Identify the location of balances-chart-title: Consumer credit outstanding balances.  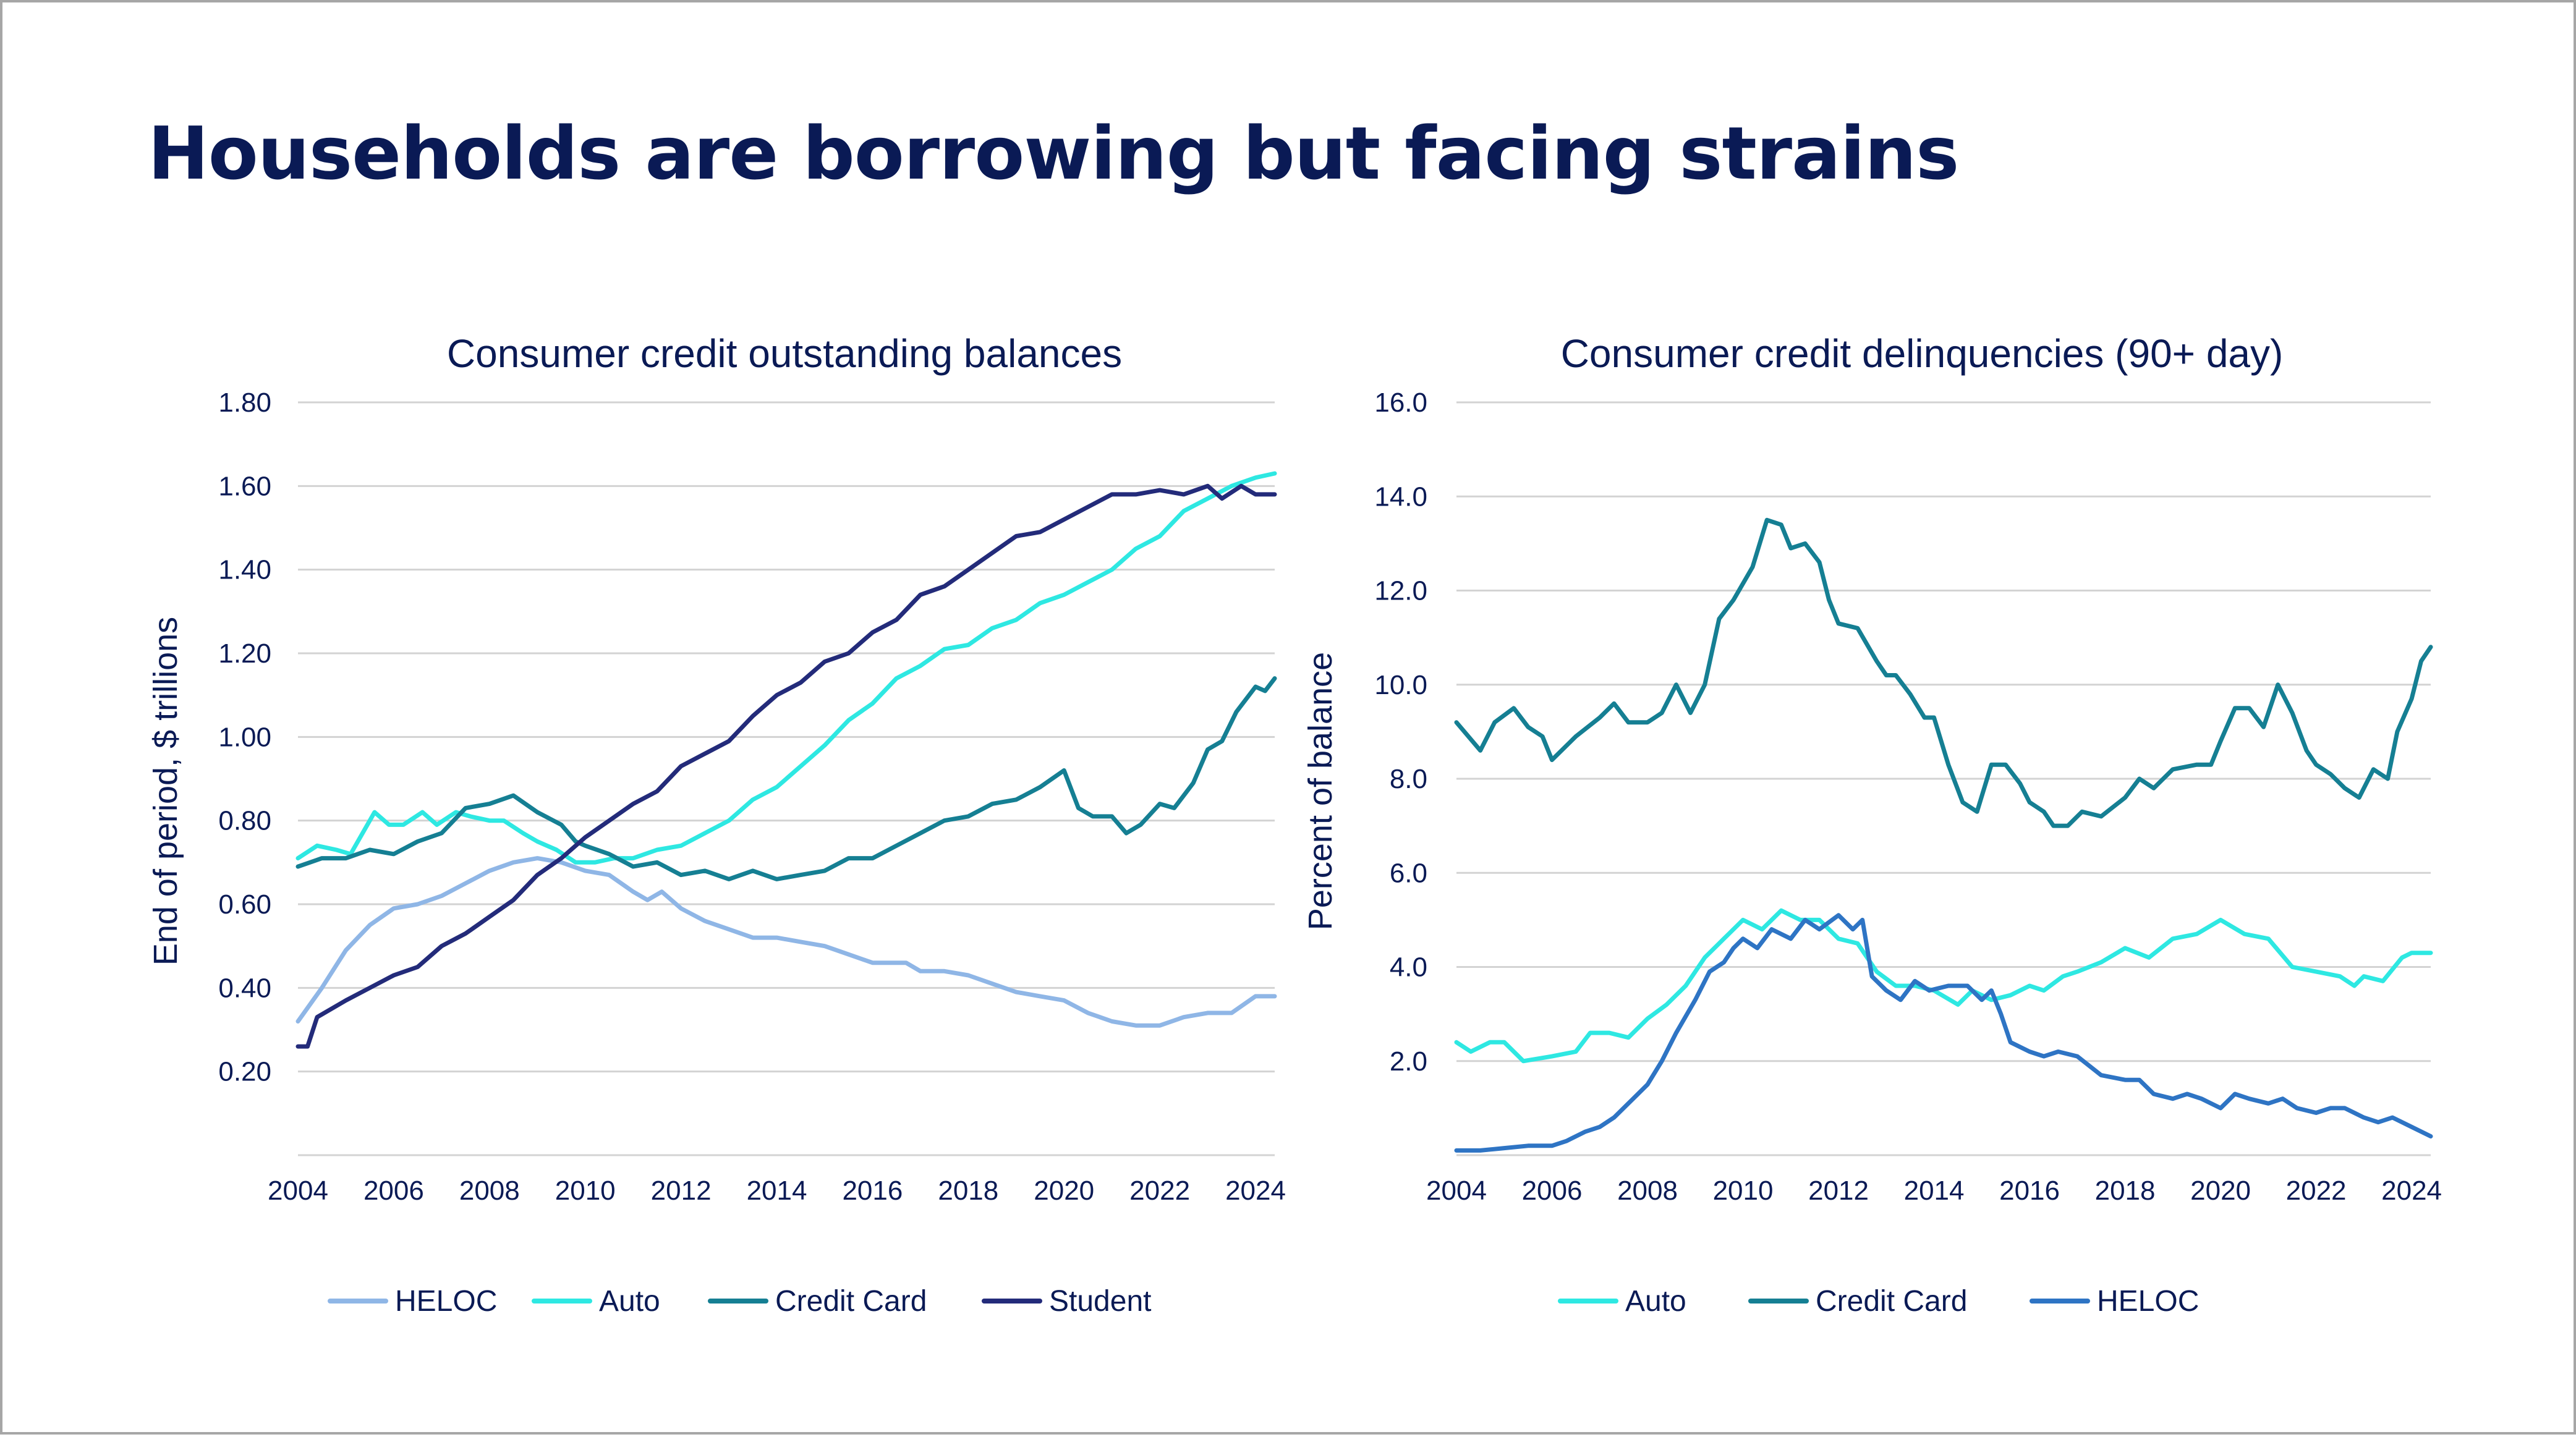
(784, 353).